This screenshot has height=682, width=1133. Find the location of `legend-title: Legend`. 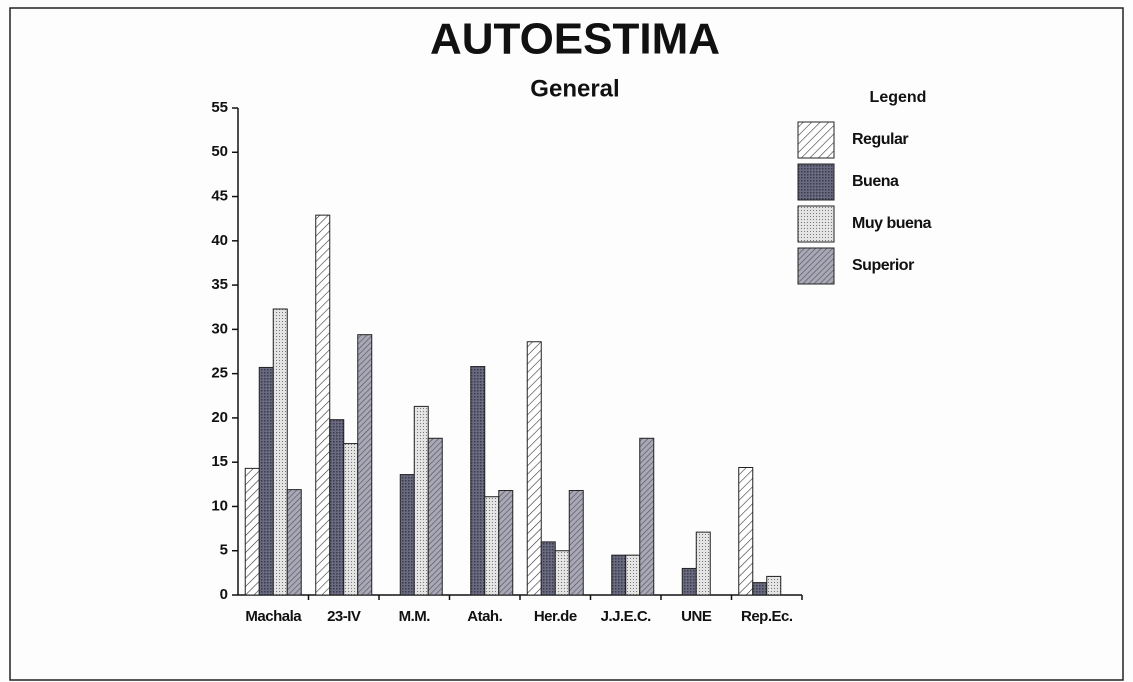

legend-title: Legend is located at coordinates (898, 97).